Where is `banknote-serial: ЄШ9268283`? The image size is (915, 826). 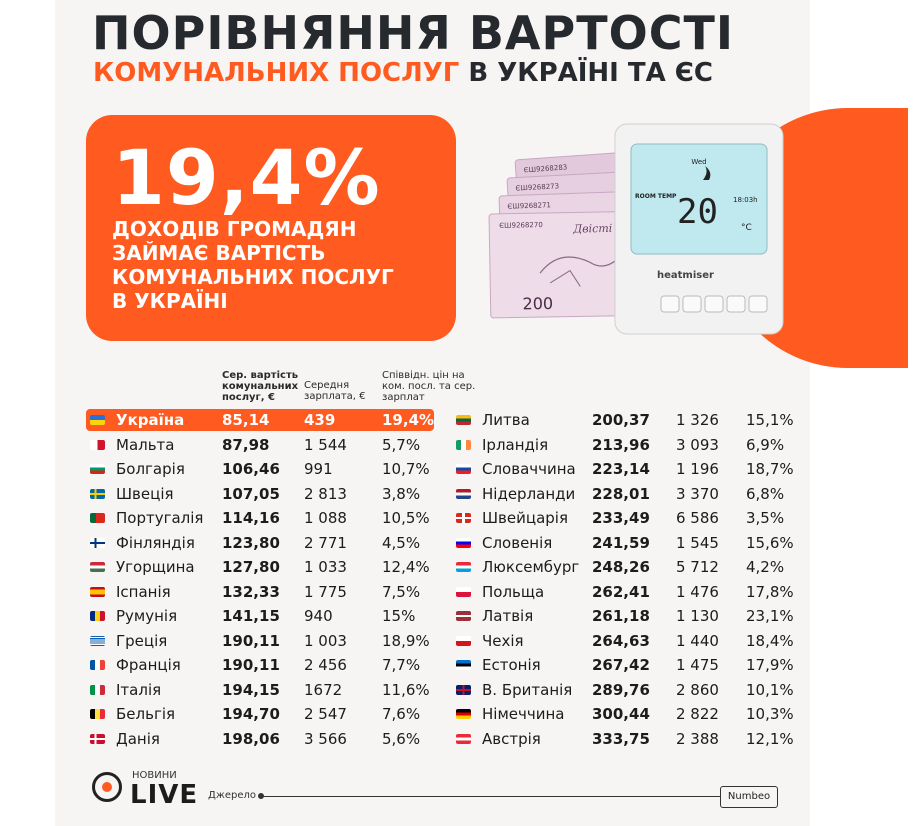 banknote-serial: ЄШ9268283 is located at coordinates (545, 168).